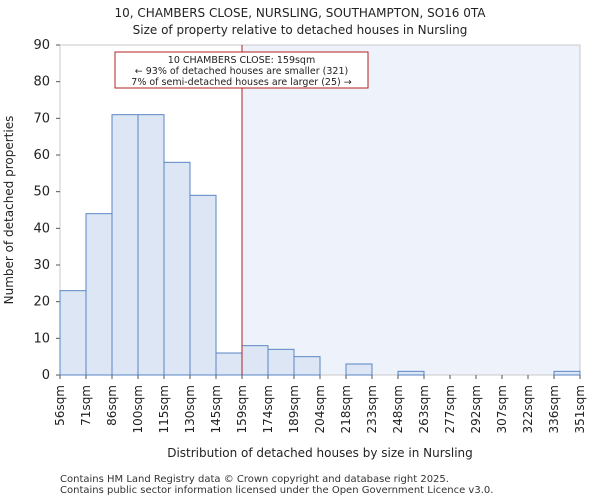  What do you see at coordinates (241, 60) in the screenshot?
I see `annotation-line1: 10 CHAMBERS CLOSE: 159sqm` at bounding box center [241, 60].